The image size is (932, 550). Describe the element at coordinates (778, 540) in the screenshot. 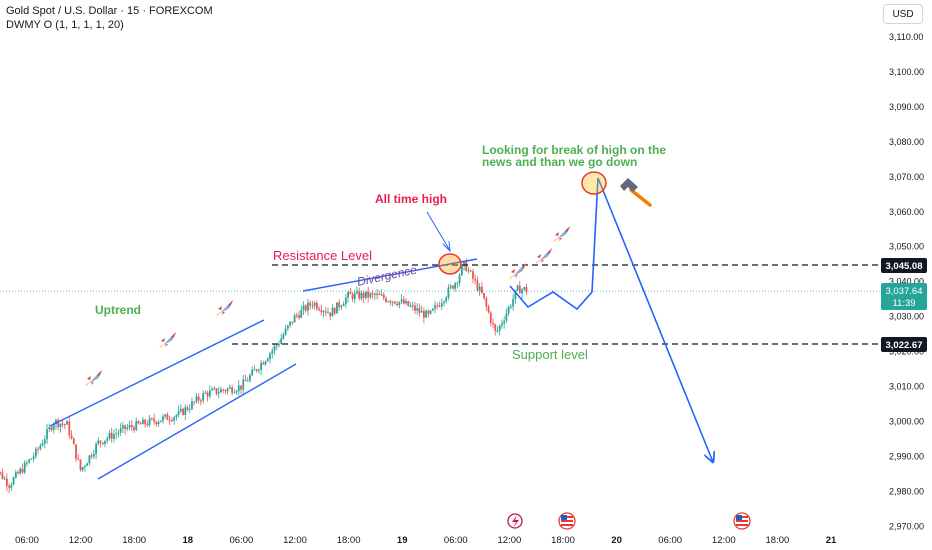

I see `time-tick-label: 18:00` at that location.